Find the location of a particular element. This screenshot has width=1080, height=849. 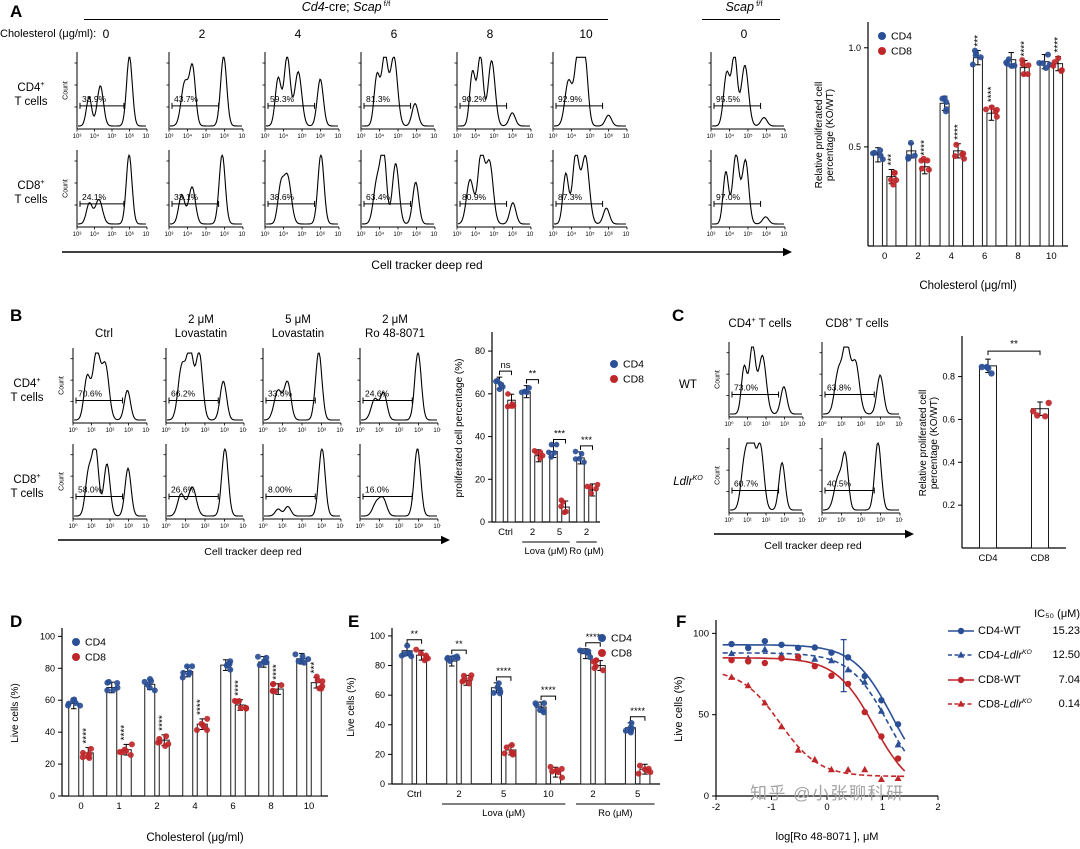

flow-histogram: 10⁰ 10¹ 10² 10³ 10⁴ 40.5% is located at coordinates (860, 481).